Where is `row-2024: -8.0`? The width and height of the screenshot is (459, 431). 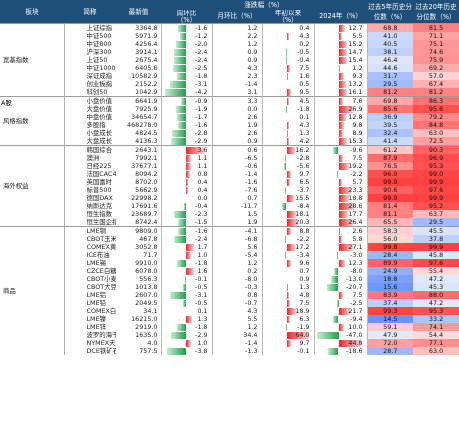 row-2024: -8.0 is located at coordinates (340, 271).